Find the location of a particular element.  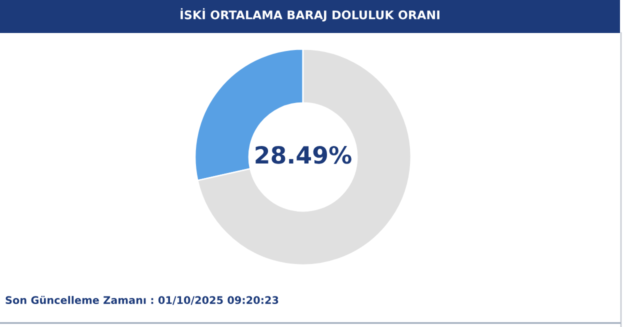

text: 28.49% is located at coordinates (304, 155).